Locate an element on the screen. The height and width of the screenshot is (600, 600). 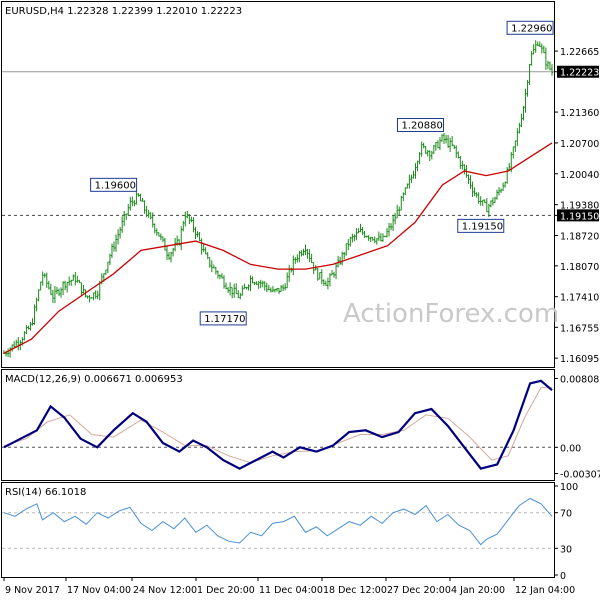
price-tag-label: 1.22223 is located at coordinates (579, 73).